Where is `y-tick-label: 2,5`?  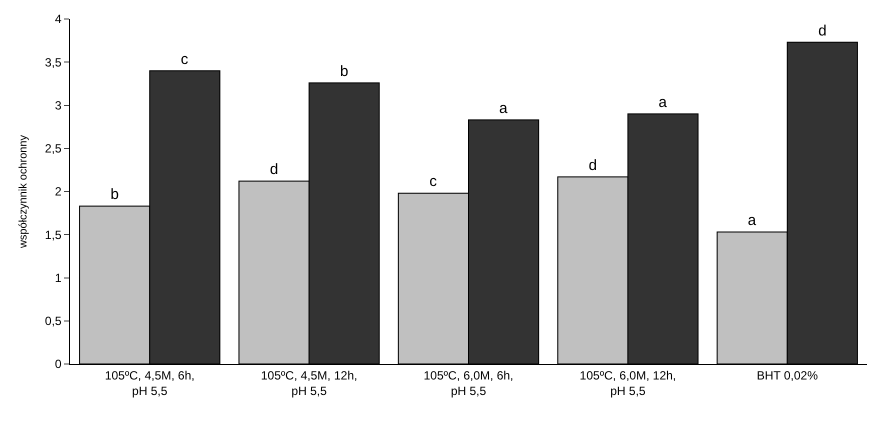 y-tick-label: 2,5 is located at coordinates (53, 149).